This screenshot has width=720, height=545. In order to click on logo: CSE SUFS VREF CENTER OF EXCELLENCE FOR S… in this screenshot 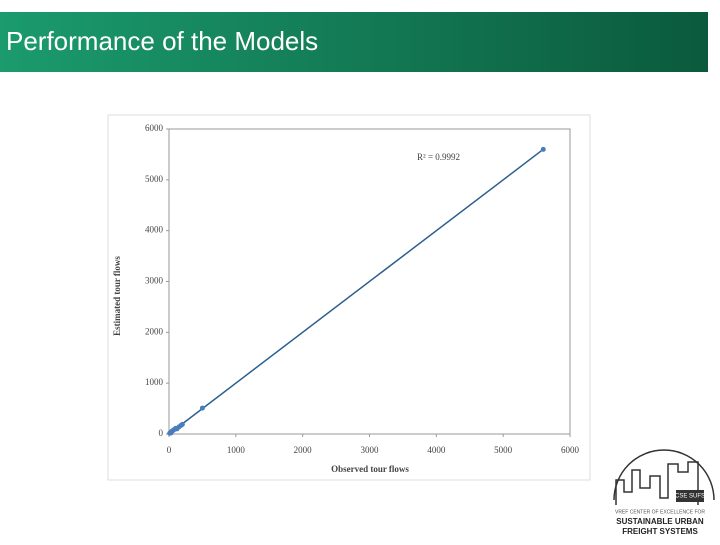, I will do `click(664, 492)`.